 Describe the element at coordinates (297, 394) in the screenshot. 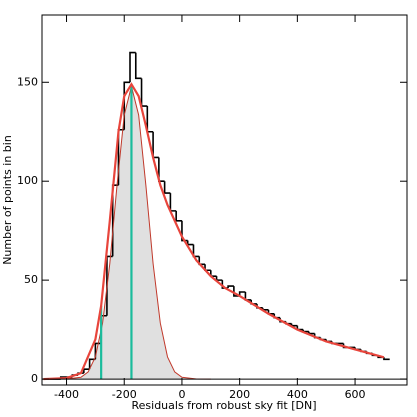

I see `x-tick-label: 400` at that location.